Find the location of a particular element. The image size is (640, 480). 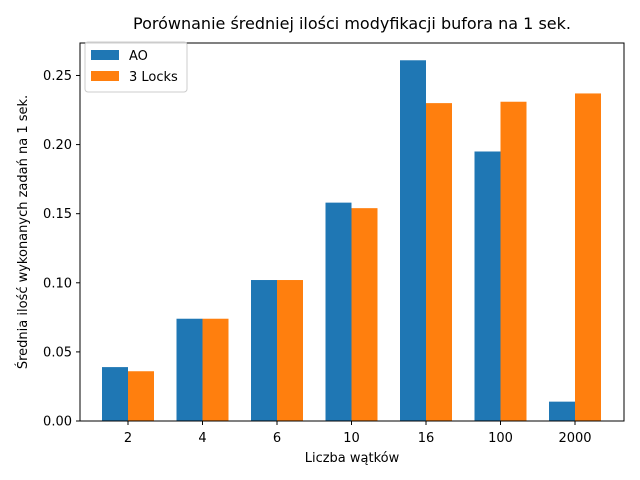

y-tick-label-0-20: 0.20 is located at coordinates (57, 145).